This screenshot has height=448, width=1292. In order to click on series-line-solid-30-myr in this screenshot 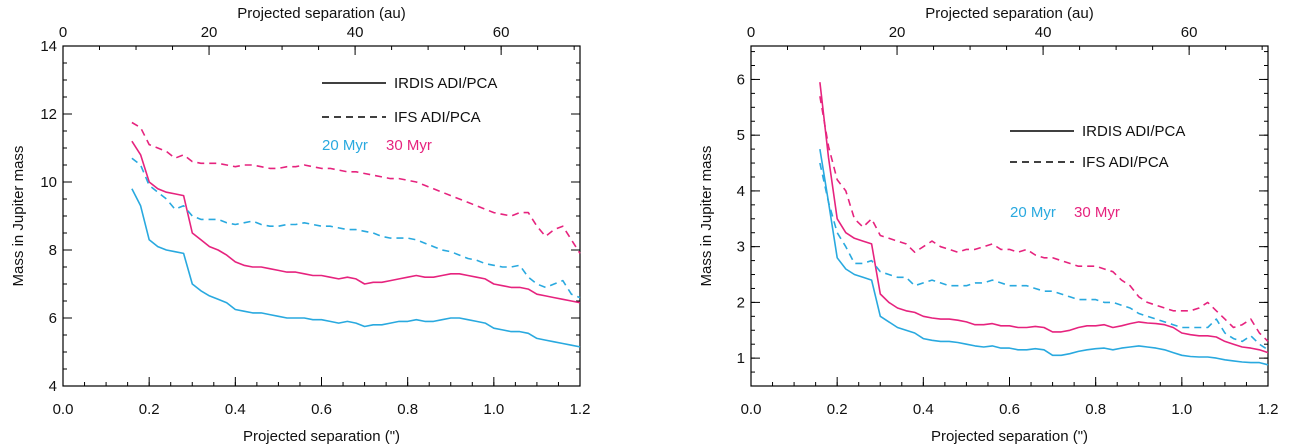, I will do `click(356, 222)`.